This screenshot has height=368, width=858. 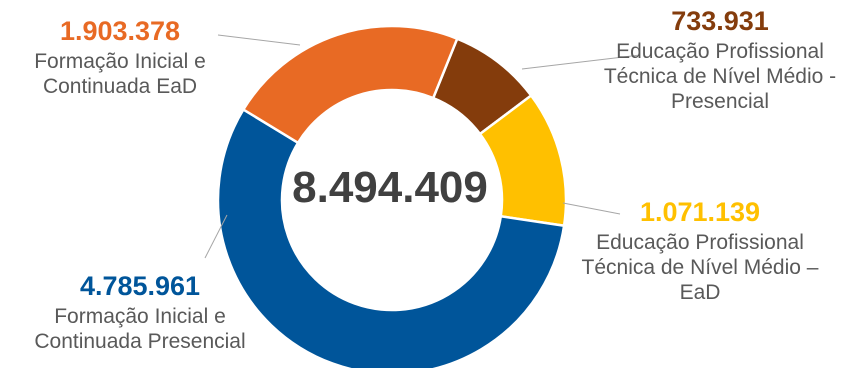 I want to click on slice-value-2: 4.785.961, so click(x=140, y=286).